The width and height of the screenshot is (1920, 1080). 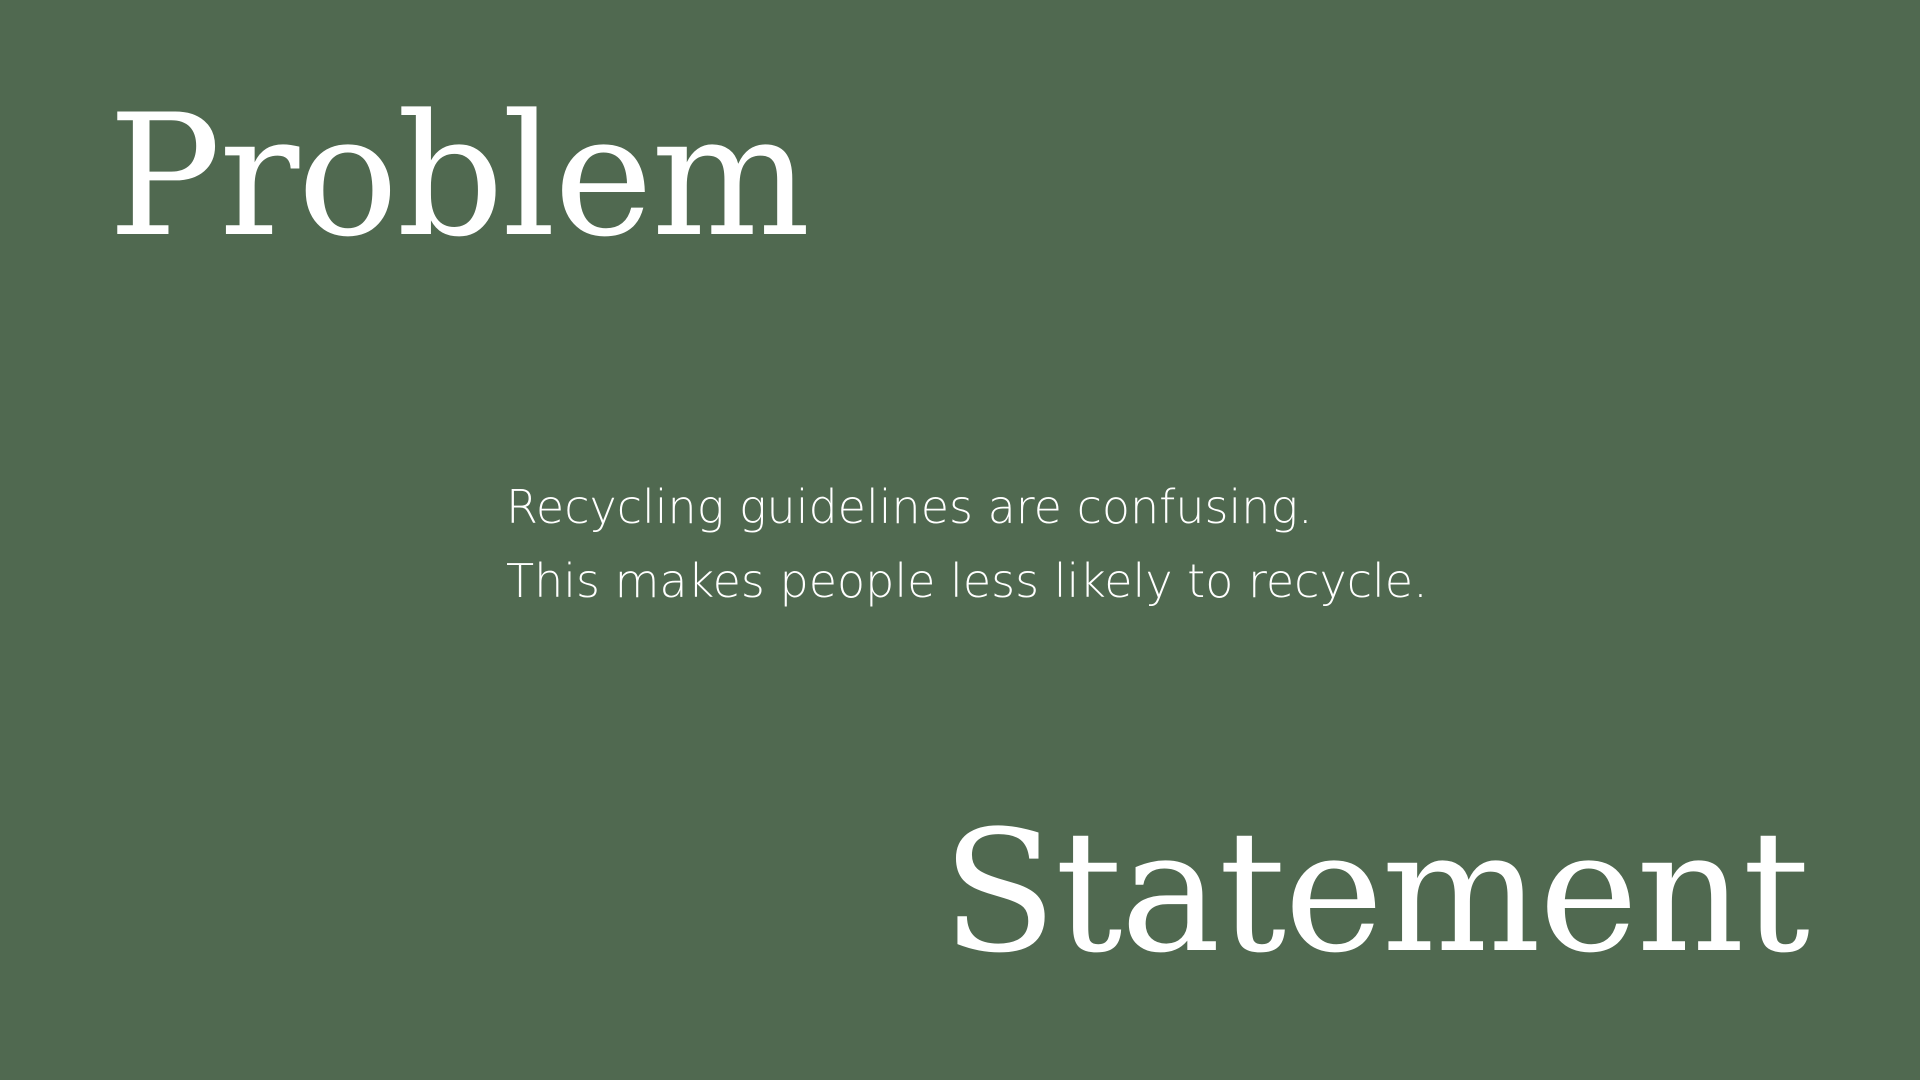 What do you see at coordinates (459, 176) in the screenshot?
I see `title-word-problem: Problem` at bounding box center [459, 176].